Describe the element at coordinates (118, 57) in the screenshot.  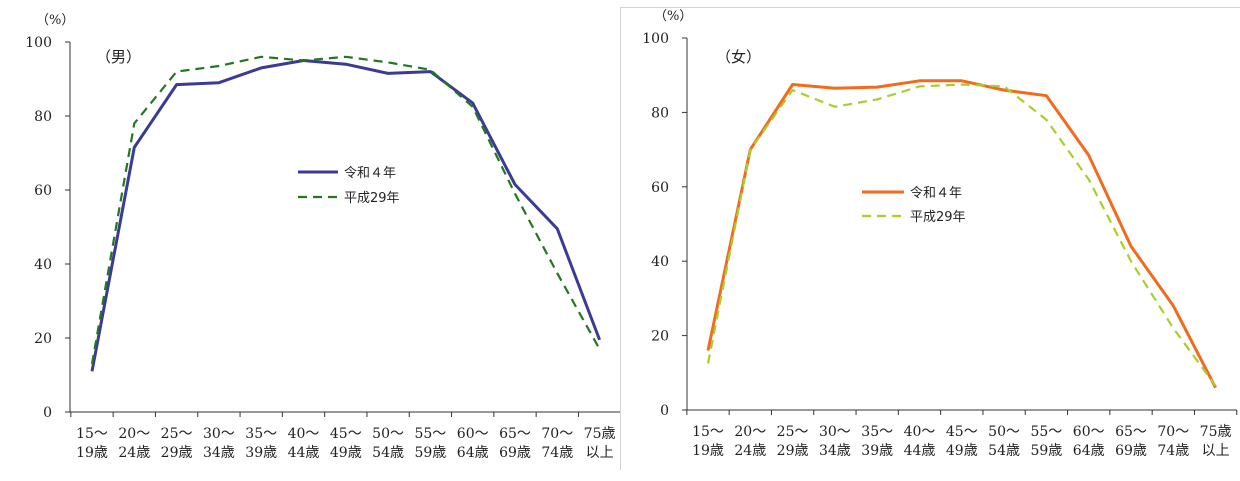
I see `panel-label: （男）` at that location.